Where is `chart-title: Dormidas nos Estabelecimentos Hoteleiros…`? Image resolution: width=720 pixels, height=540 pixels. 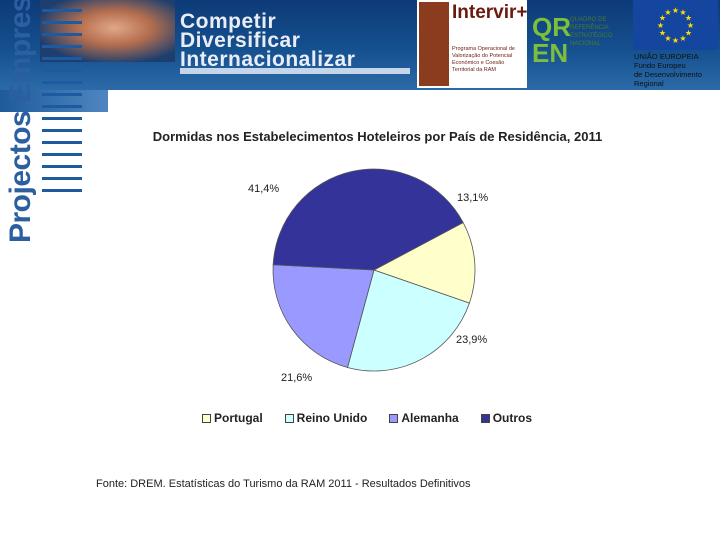
chart-title: Dormidas nos Estabelecimentos Hoteleiros… is located at coordinates (377, 136).